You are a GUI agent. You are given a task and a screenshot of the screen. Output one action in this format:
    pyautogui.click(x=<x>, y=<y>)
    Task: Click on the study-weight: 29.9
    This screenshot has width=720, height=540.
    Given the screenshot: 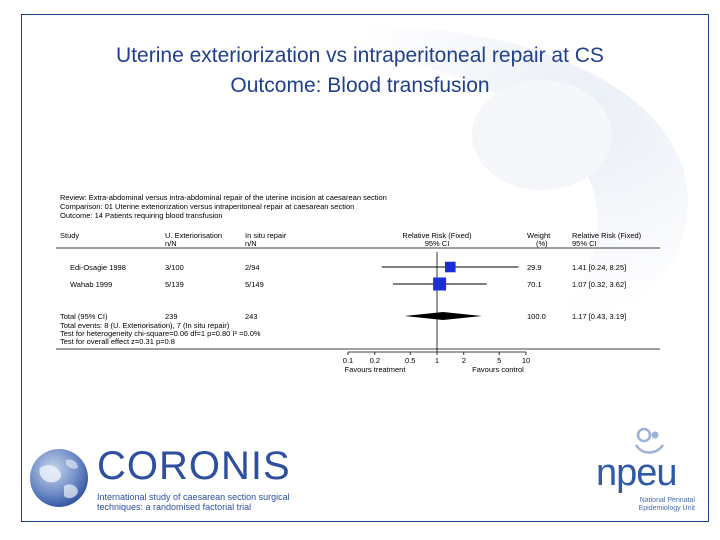 What is the action you would take?
    pyautogui.click(x=534, y=267)
    